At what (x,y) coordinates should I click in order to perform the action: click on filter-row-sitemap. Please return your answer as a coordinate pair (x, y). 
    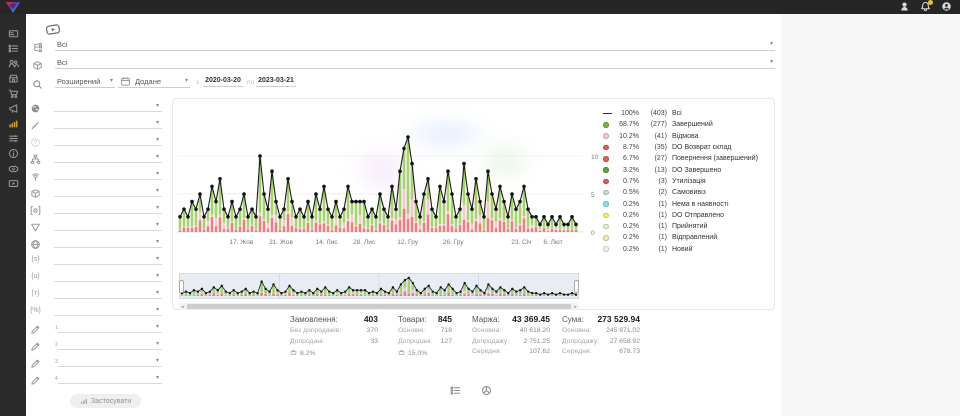
    Looking at the image, I should click on (96, 157).